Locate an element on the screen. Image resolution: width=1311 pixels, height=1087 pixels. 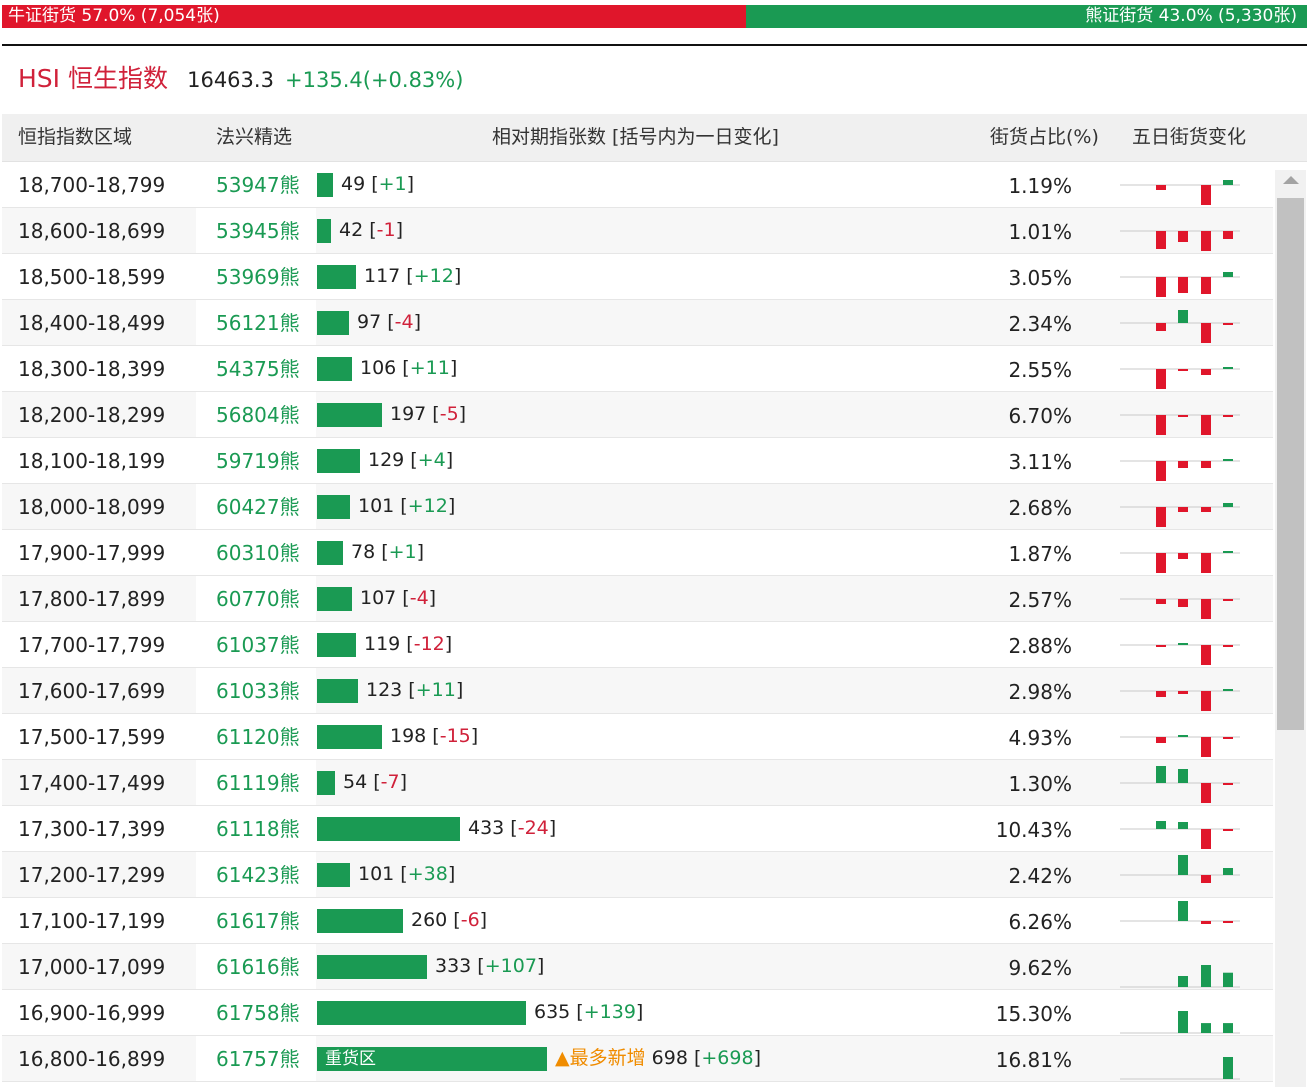
table-row: 17,600-17,699 61033熊 123 [+11] 2.98% is located at coordinates (637, 691).